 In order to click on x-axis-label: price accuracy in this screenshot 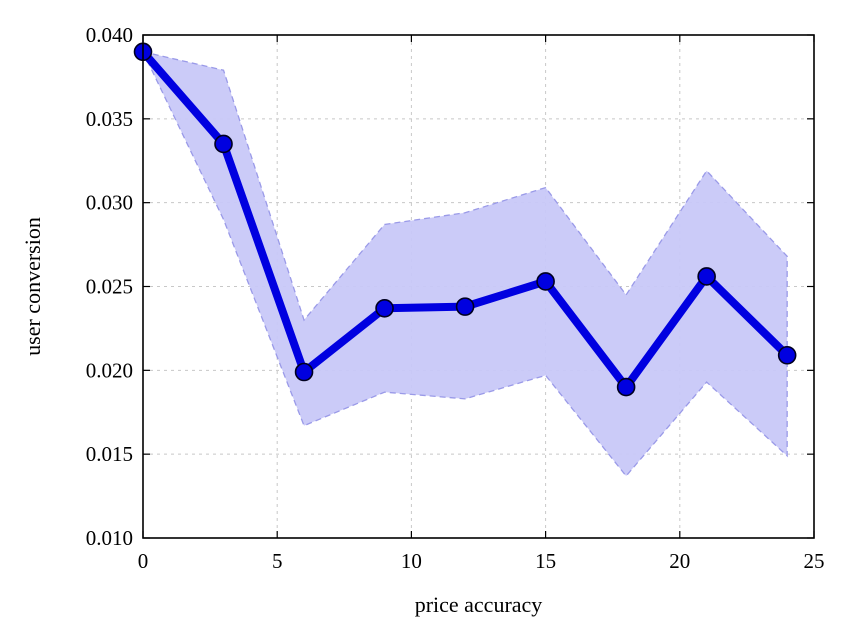, I will do `click(479, 604)`.